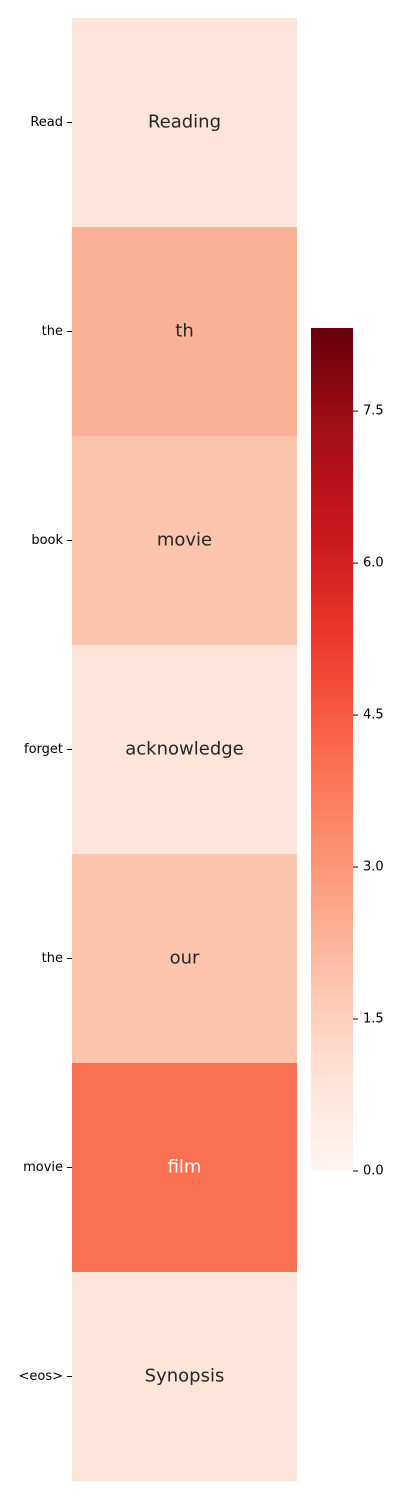 The width and height of the screenshot is (400, 1500). What do you see at coordinates (373, 411) in the screenshot?
I see `colorbar-tick-label: 7.5` at bounding box center [373, 411].